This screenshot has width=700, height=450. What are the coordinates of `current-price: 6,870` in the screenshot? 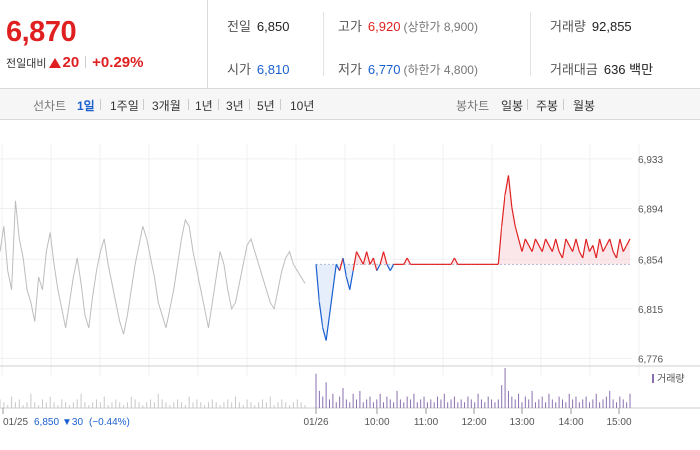 It's located at (41, 32).